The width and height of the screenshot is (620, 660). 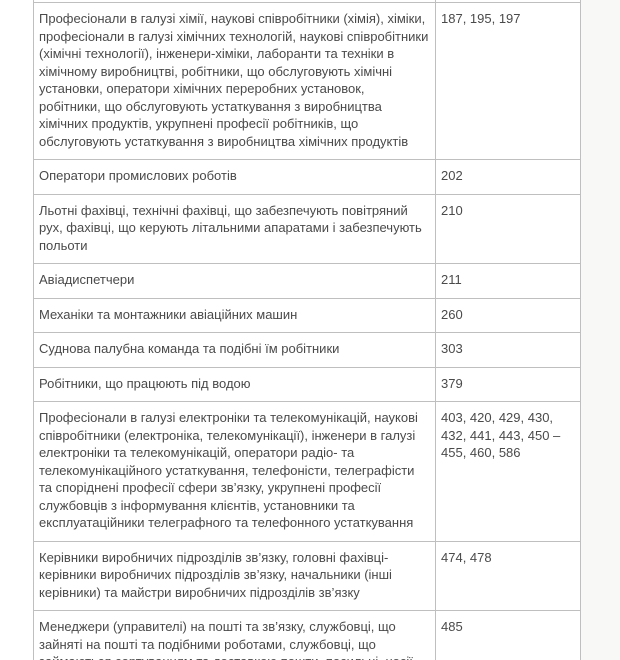 What do you see at coordinates (508, 281) in the screenshot?
I see `codes-cell: 211` at bounding box center [508, 281].